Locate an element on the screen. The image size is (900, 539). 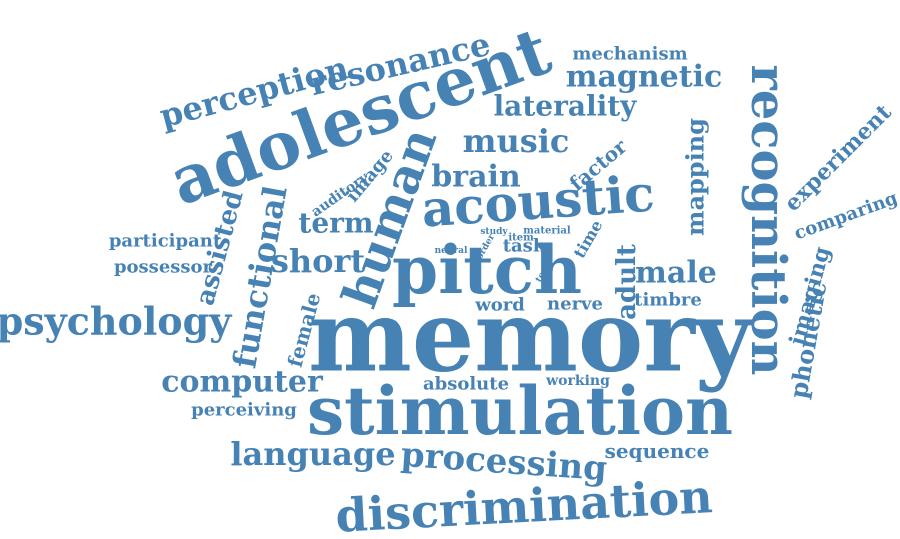
word-stimulation: stimulation is located at coordinates (520, 411).